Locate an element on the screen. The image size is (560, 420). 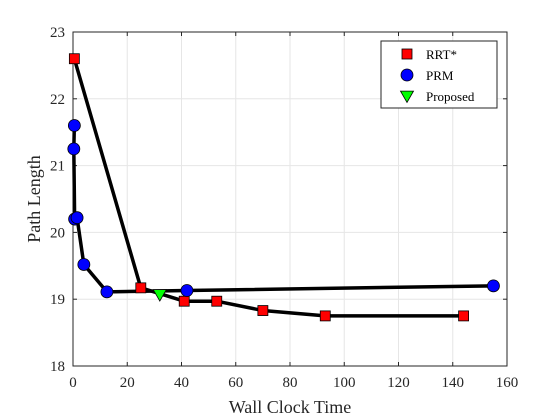
y-tick-label: 20 is located at coordinates (57, 233).